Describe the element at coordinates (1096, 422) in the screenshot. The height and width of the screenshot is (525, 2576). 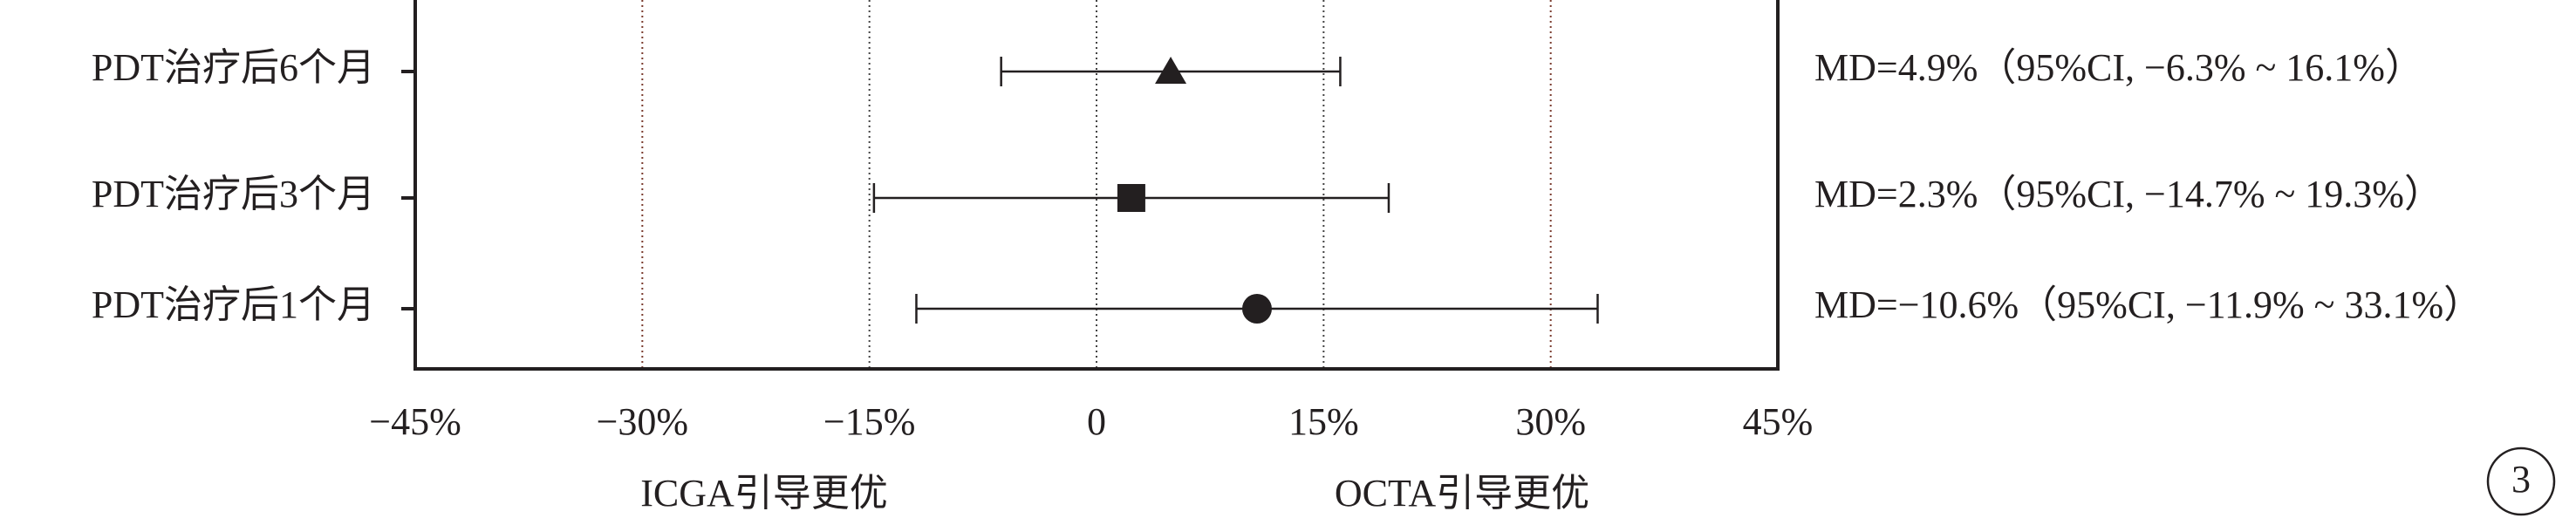
I see `x-tick-label: 0` at that location.